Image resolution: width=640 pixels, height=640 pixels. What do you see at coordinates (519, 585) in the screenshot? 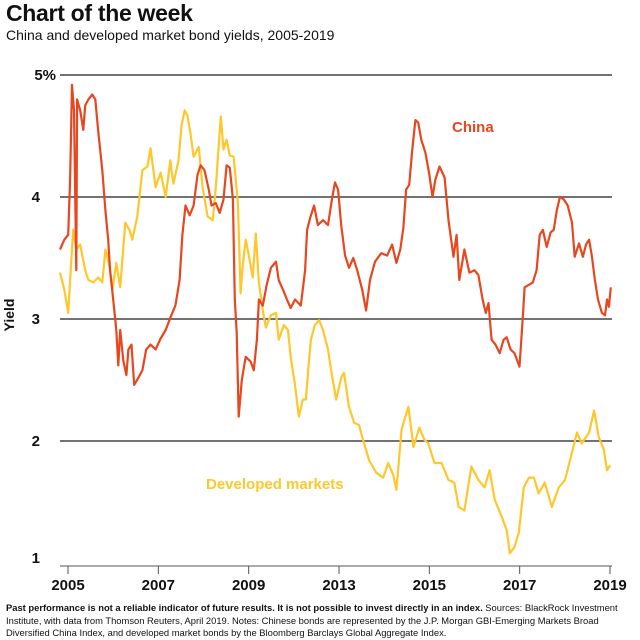
I see `x-tick-label: 2017` at bounding box center [519, 585].